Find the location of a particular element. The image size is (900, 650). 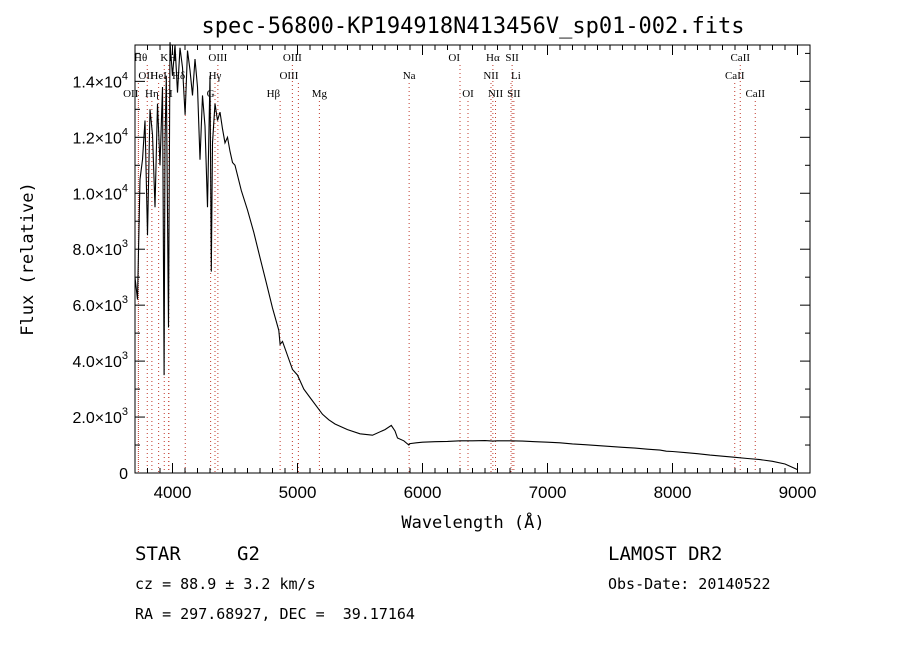

y-tick-mantissa: 0 is located at coordinates (123, 474).